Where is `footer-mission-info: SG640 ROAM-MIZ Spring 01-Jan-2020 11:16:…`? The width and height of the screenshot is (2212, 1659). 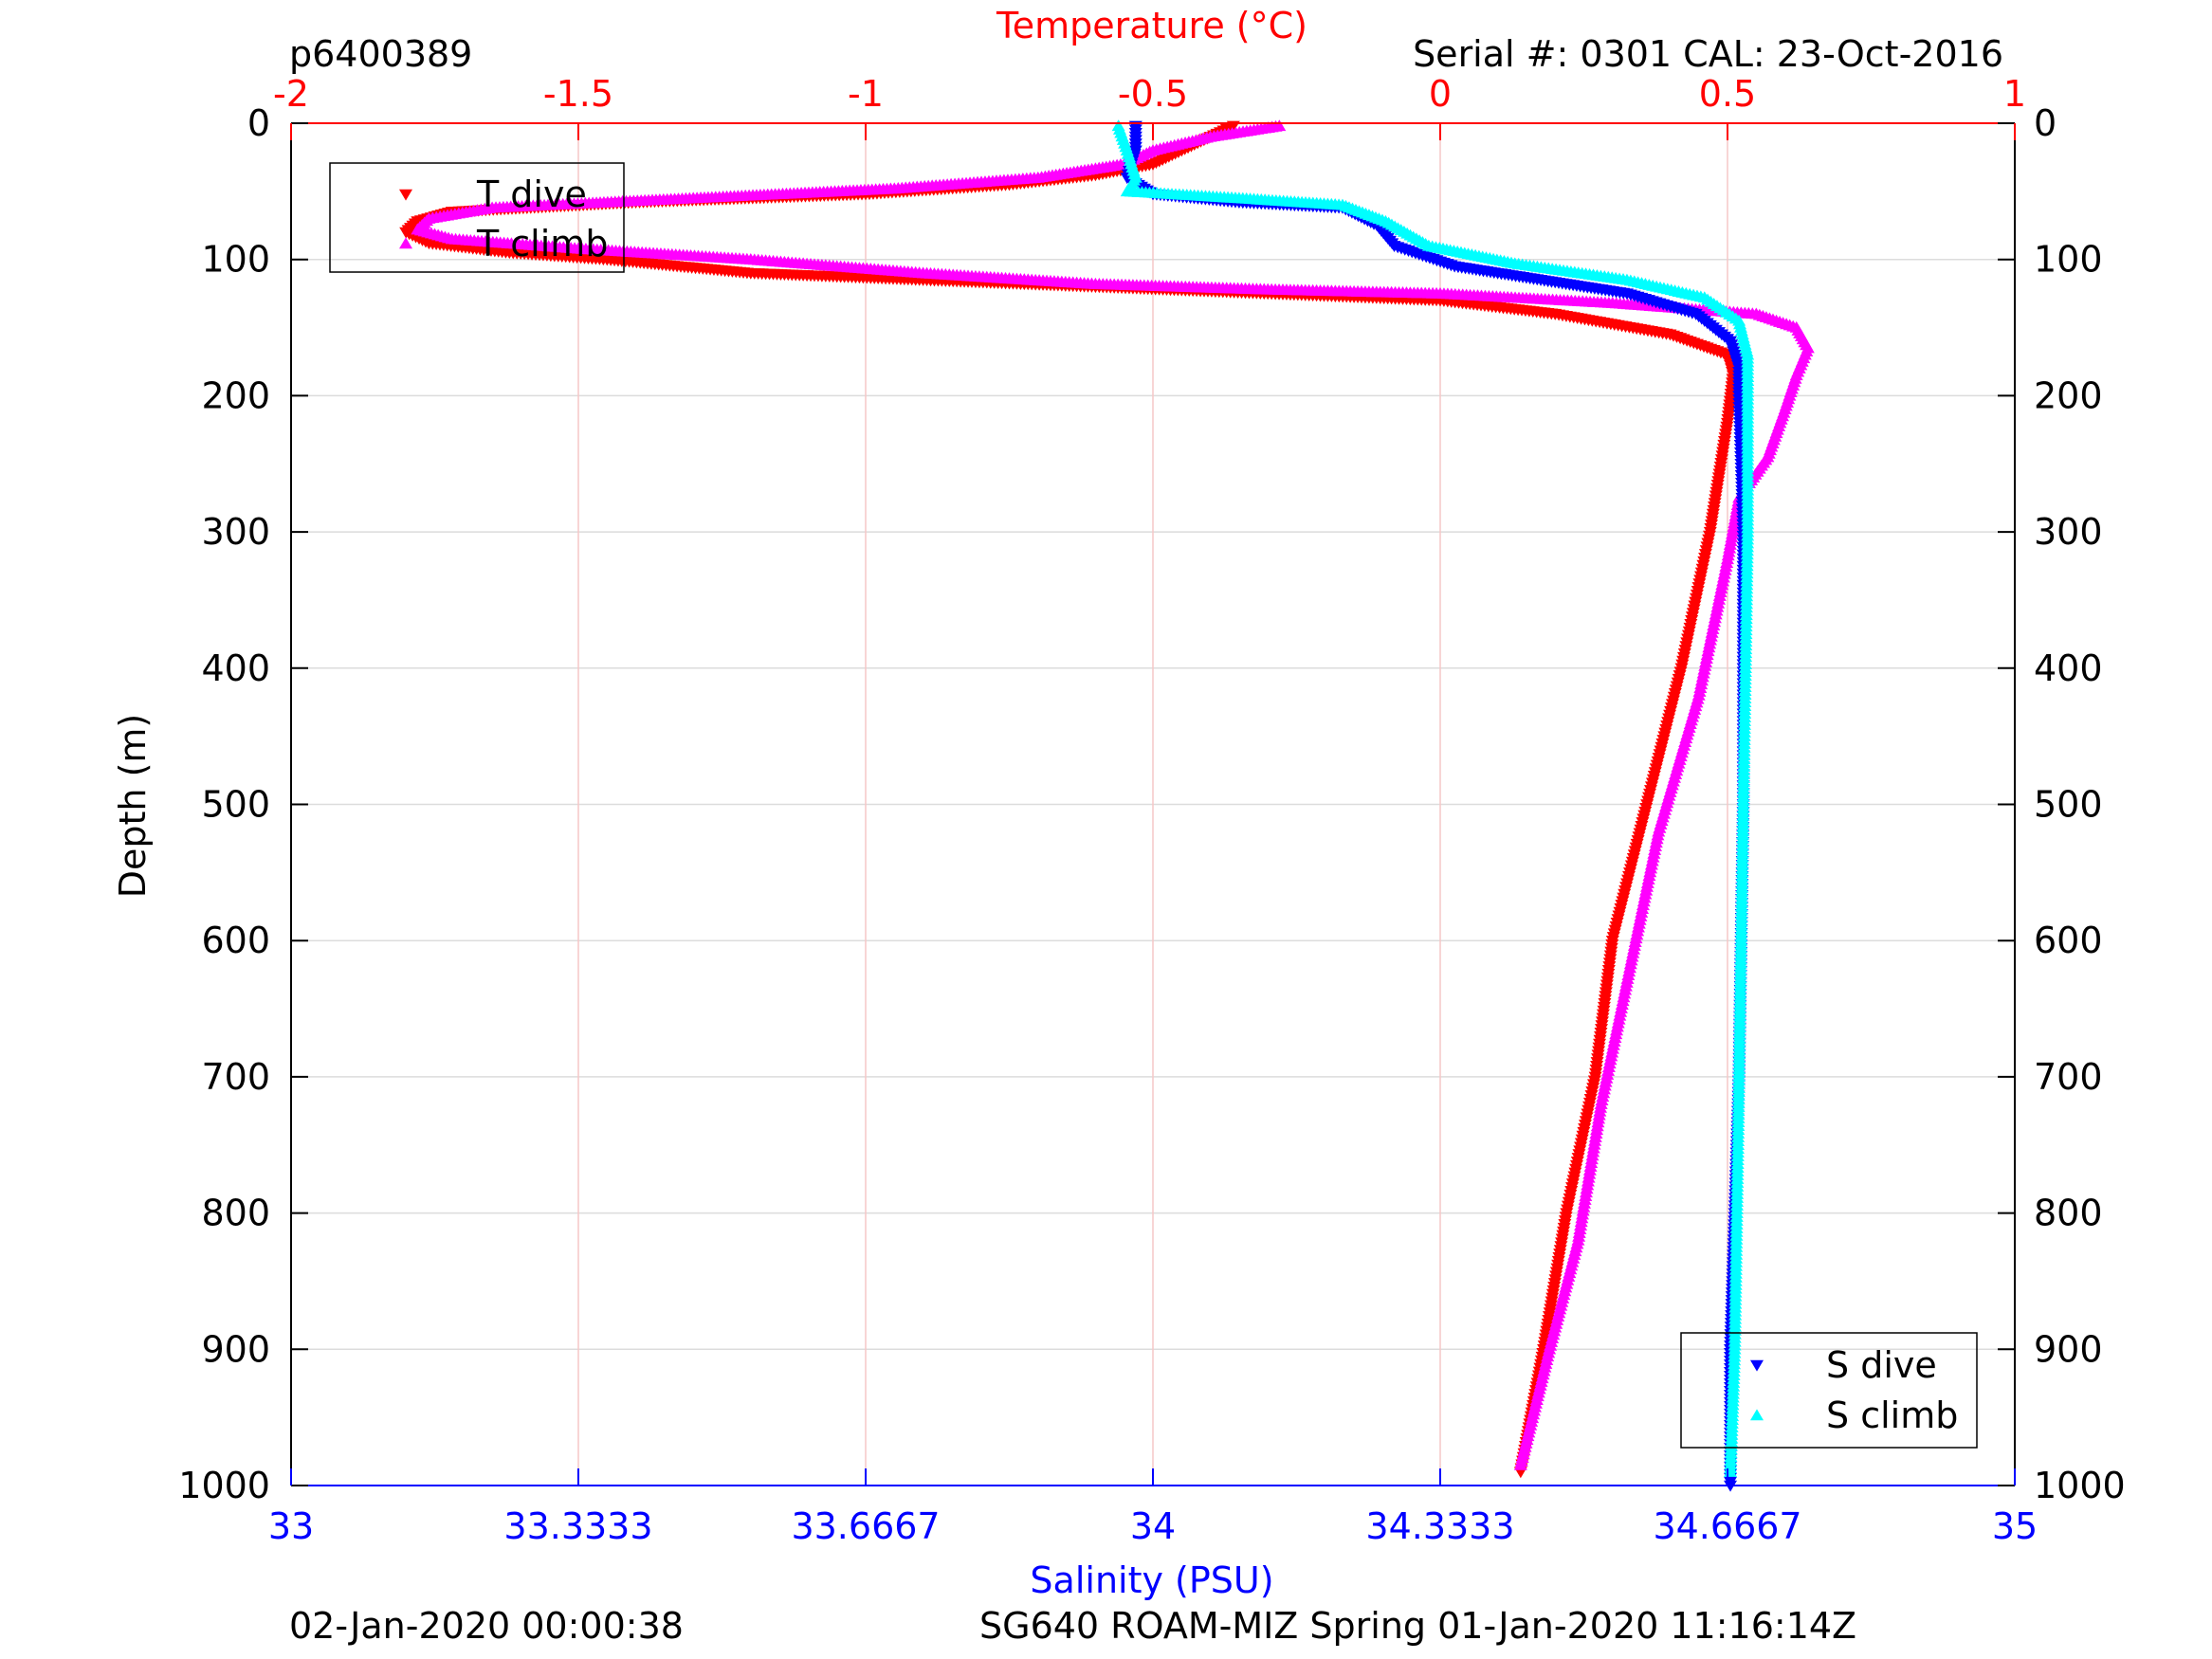 footer-mission-info: SG640 ROAM-MIZ Spring 01-Jan-2020 11:16:… is located at coordinates (1418, 1626).